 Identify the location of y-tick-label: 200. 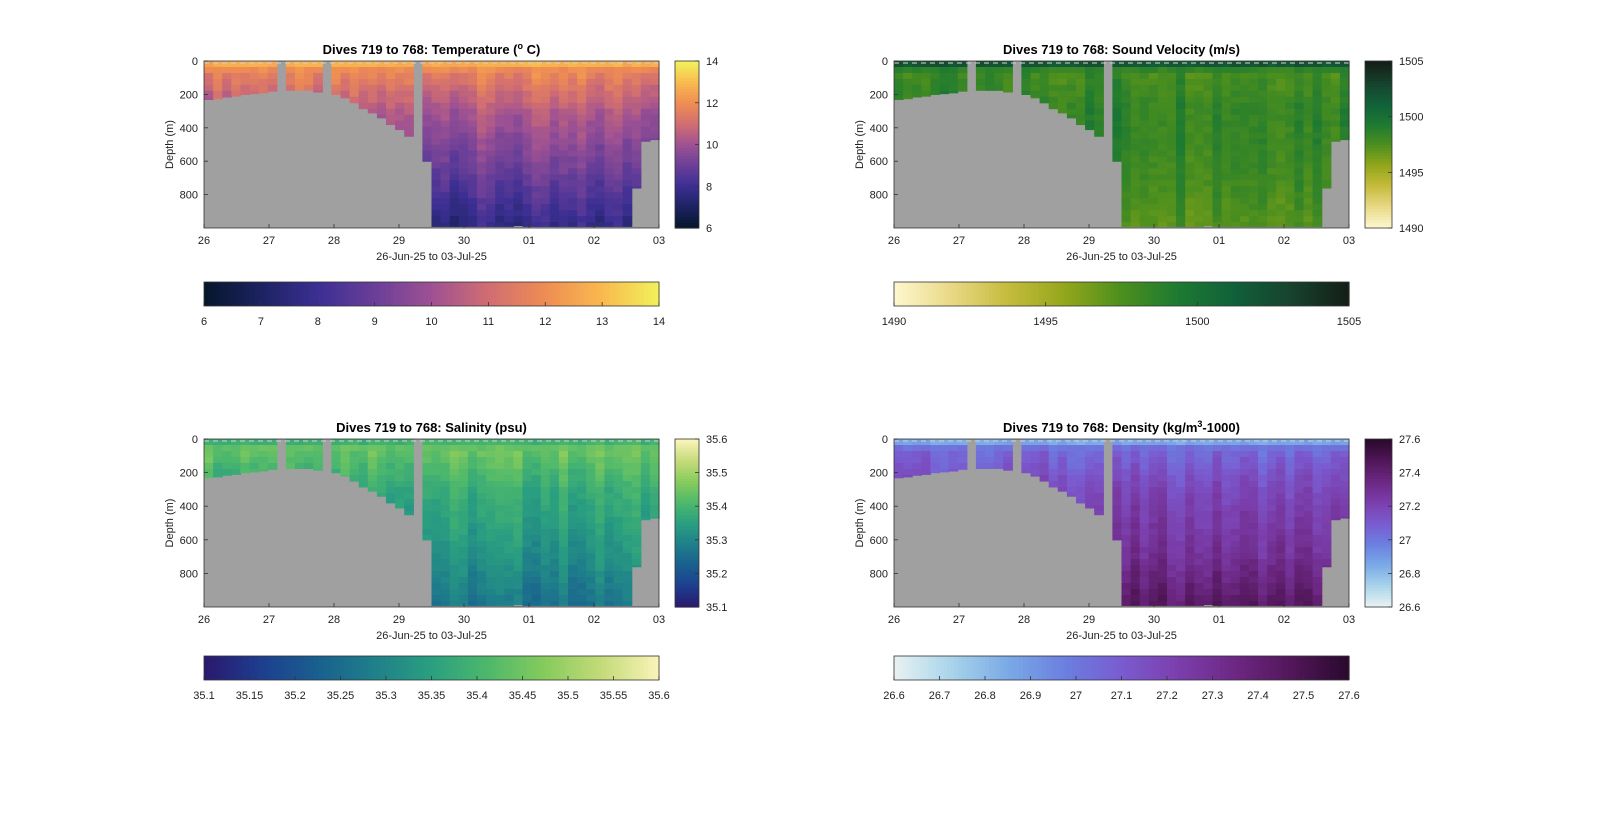
(189, 95).